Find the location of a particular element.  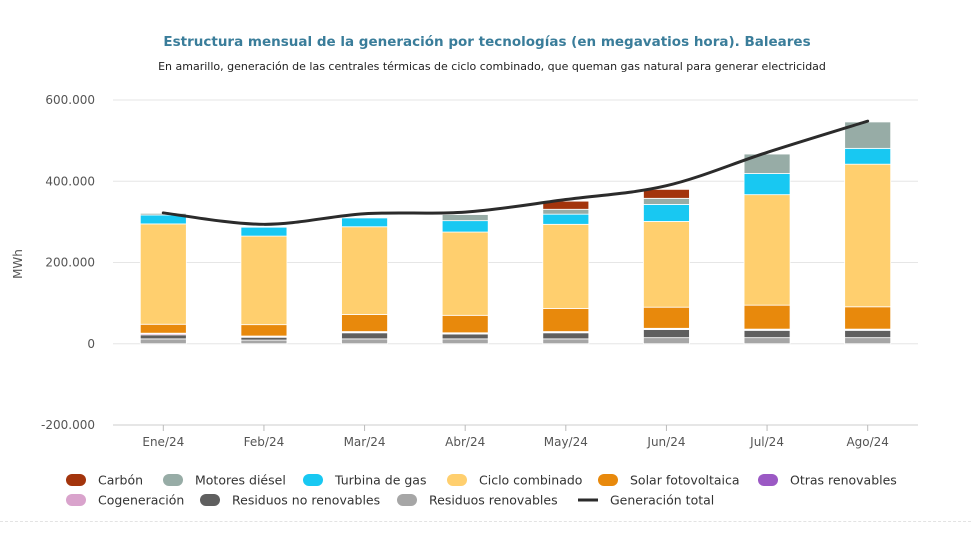

total-line-layer is located at coordinates (515, 172).